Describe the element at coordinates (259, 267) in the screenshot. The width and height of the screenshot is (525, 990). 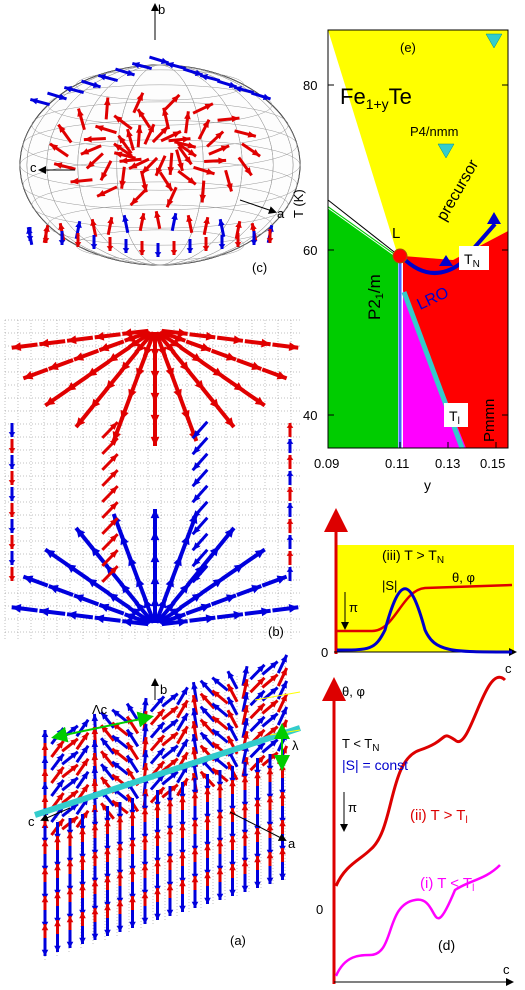
I see `panel-c-label: (c)` at that location.